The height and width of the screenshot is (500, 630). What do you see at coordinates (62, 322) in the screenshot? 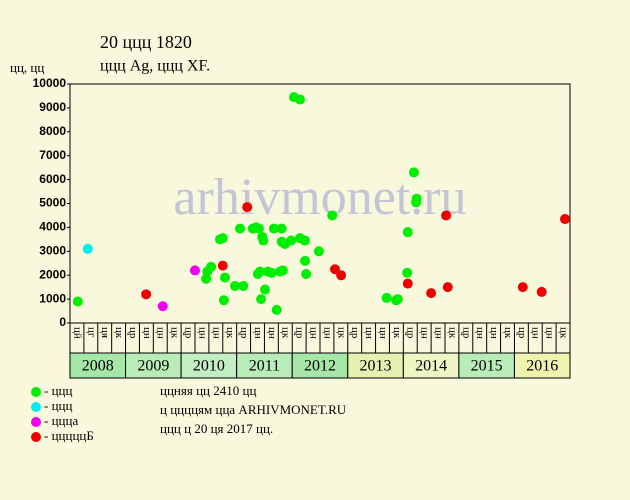
I see `y-tick-label: 0` at bounding box center [62, 322].